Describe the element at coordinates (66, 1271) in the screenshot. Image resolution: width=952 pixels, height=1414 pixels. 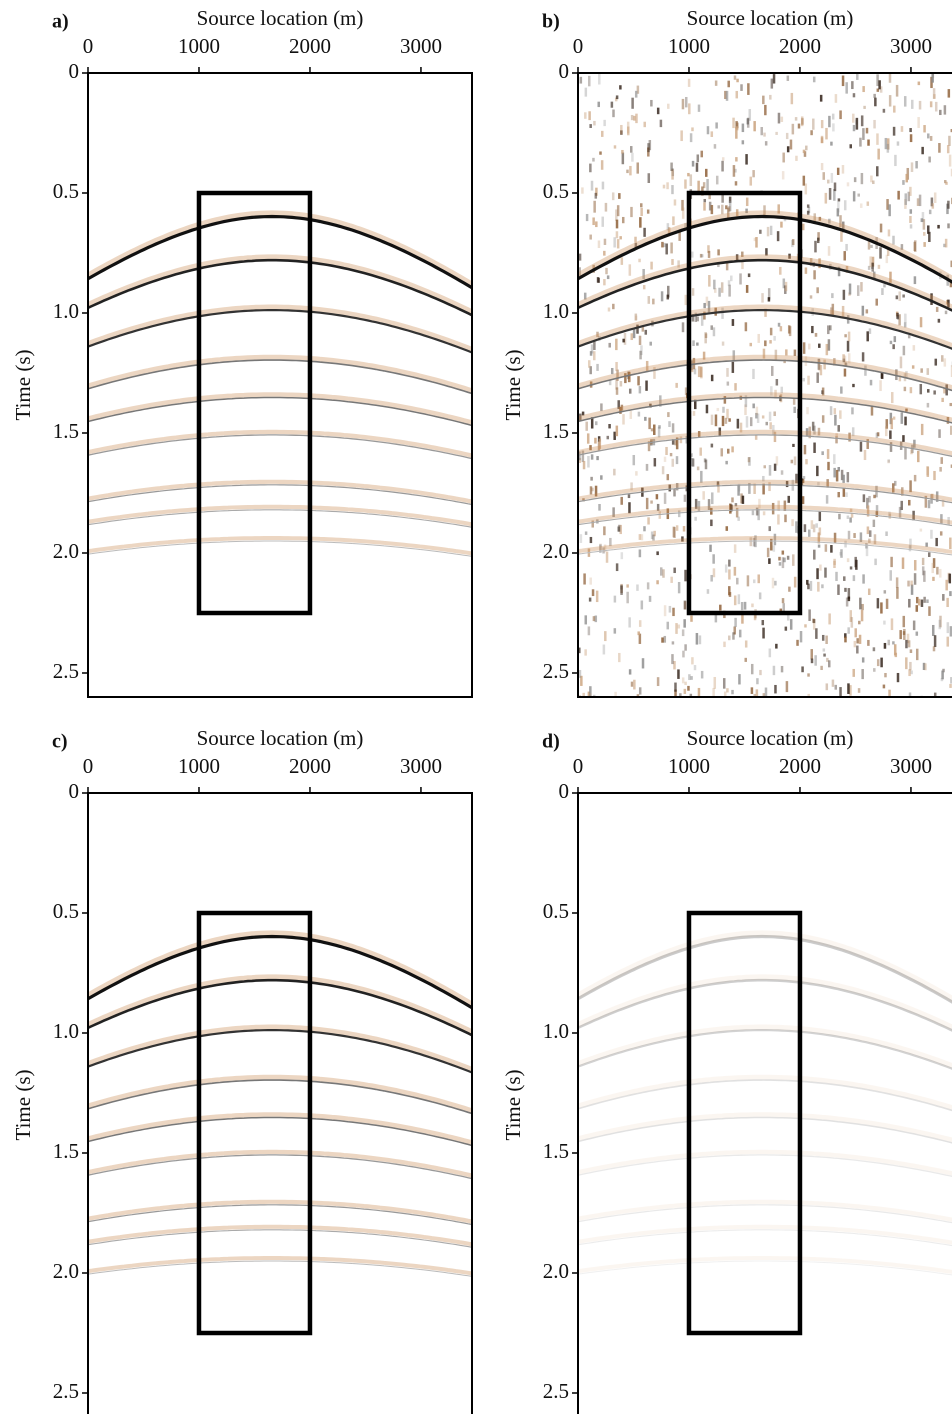
I see `y-tick-label: 2.0` at that location.